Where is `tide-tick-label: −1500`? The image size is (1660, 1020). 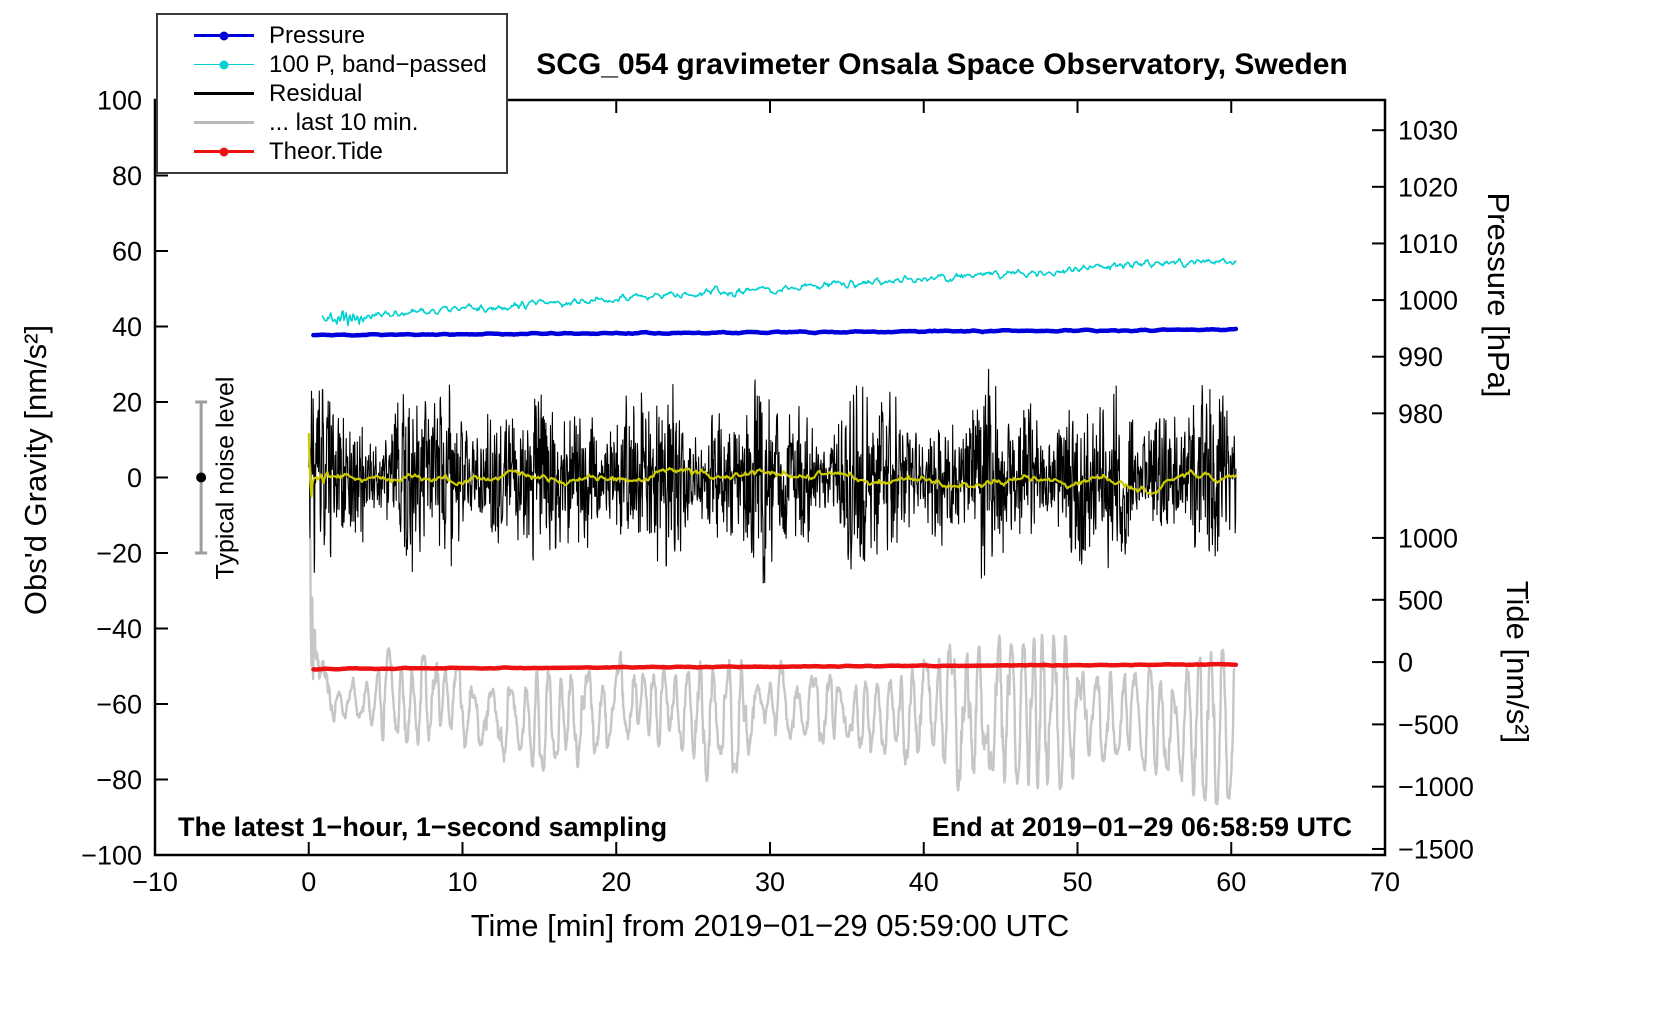
tide-tick-label: −1500 is located at coordinates (1436, 849).